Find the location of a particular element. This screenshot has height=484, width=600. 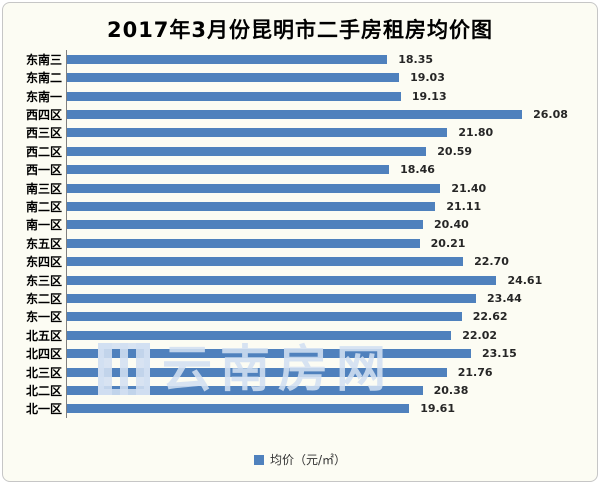

bar-row: 西一区 18.46 is located at coordinates (299, 169).